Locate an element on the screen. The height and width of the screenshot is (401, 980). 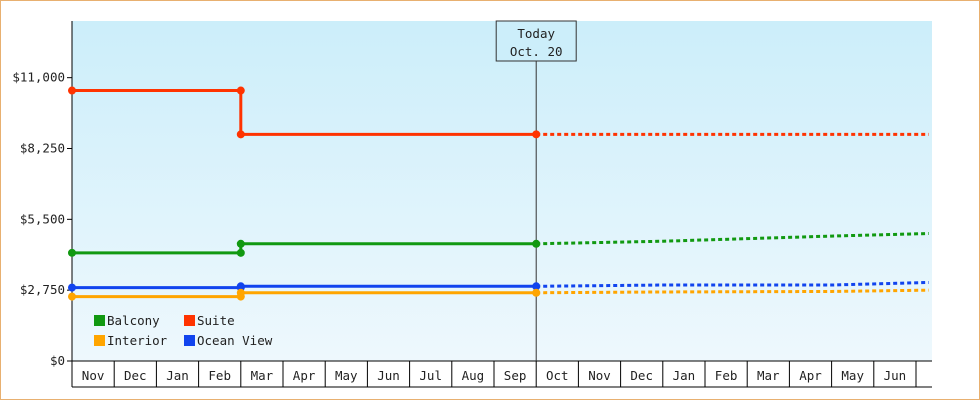
y-axis: $0 $2,750 $5,500 $8,250 $11,000 is located at coordinates (42, 194).